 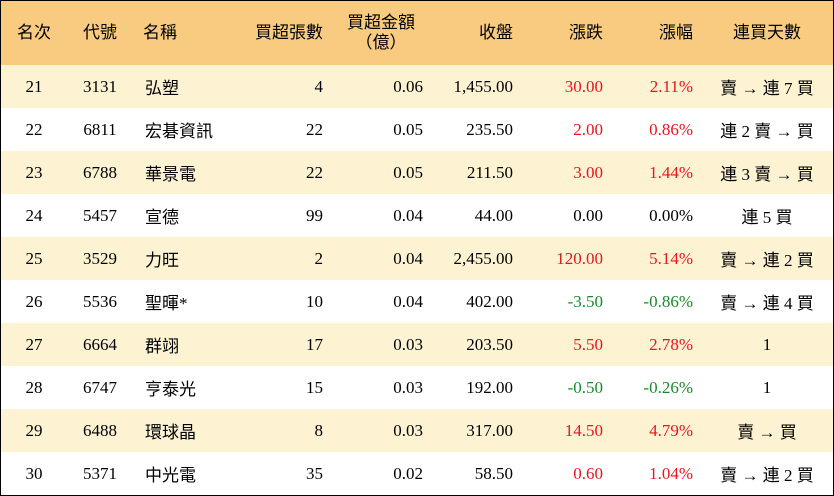 I want to click on table-cell: 35, so click(x=314, y=473).